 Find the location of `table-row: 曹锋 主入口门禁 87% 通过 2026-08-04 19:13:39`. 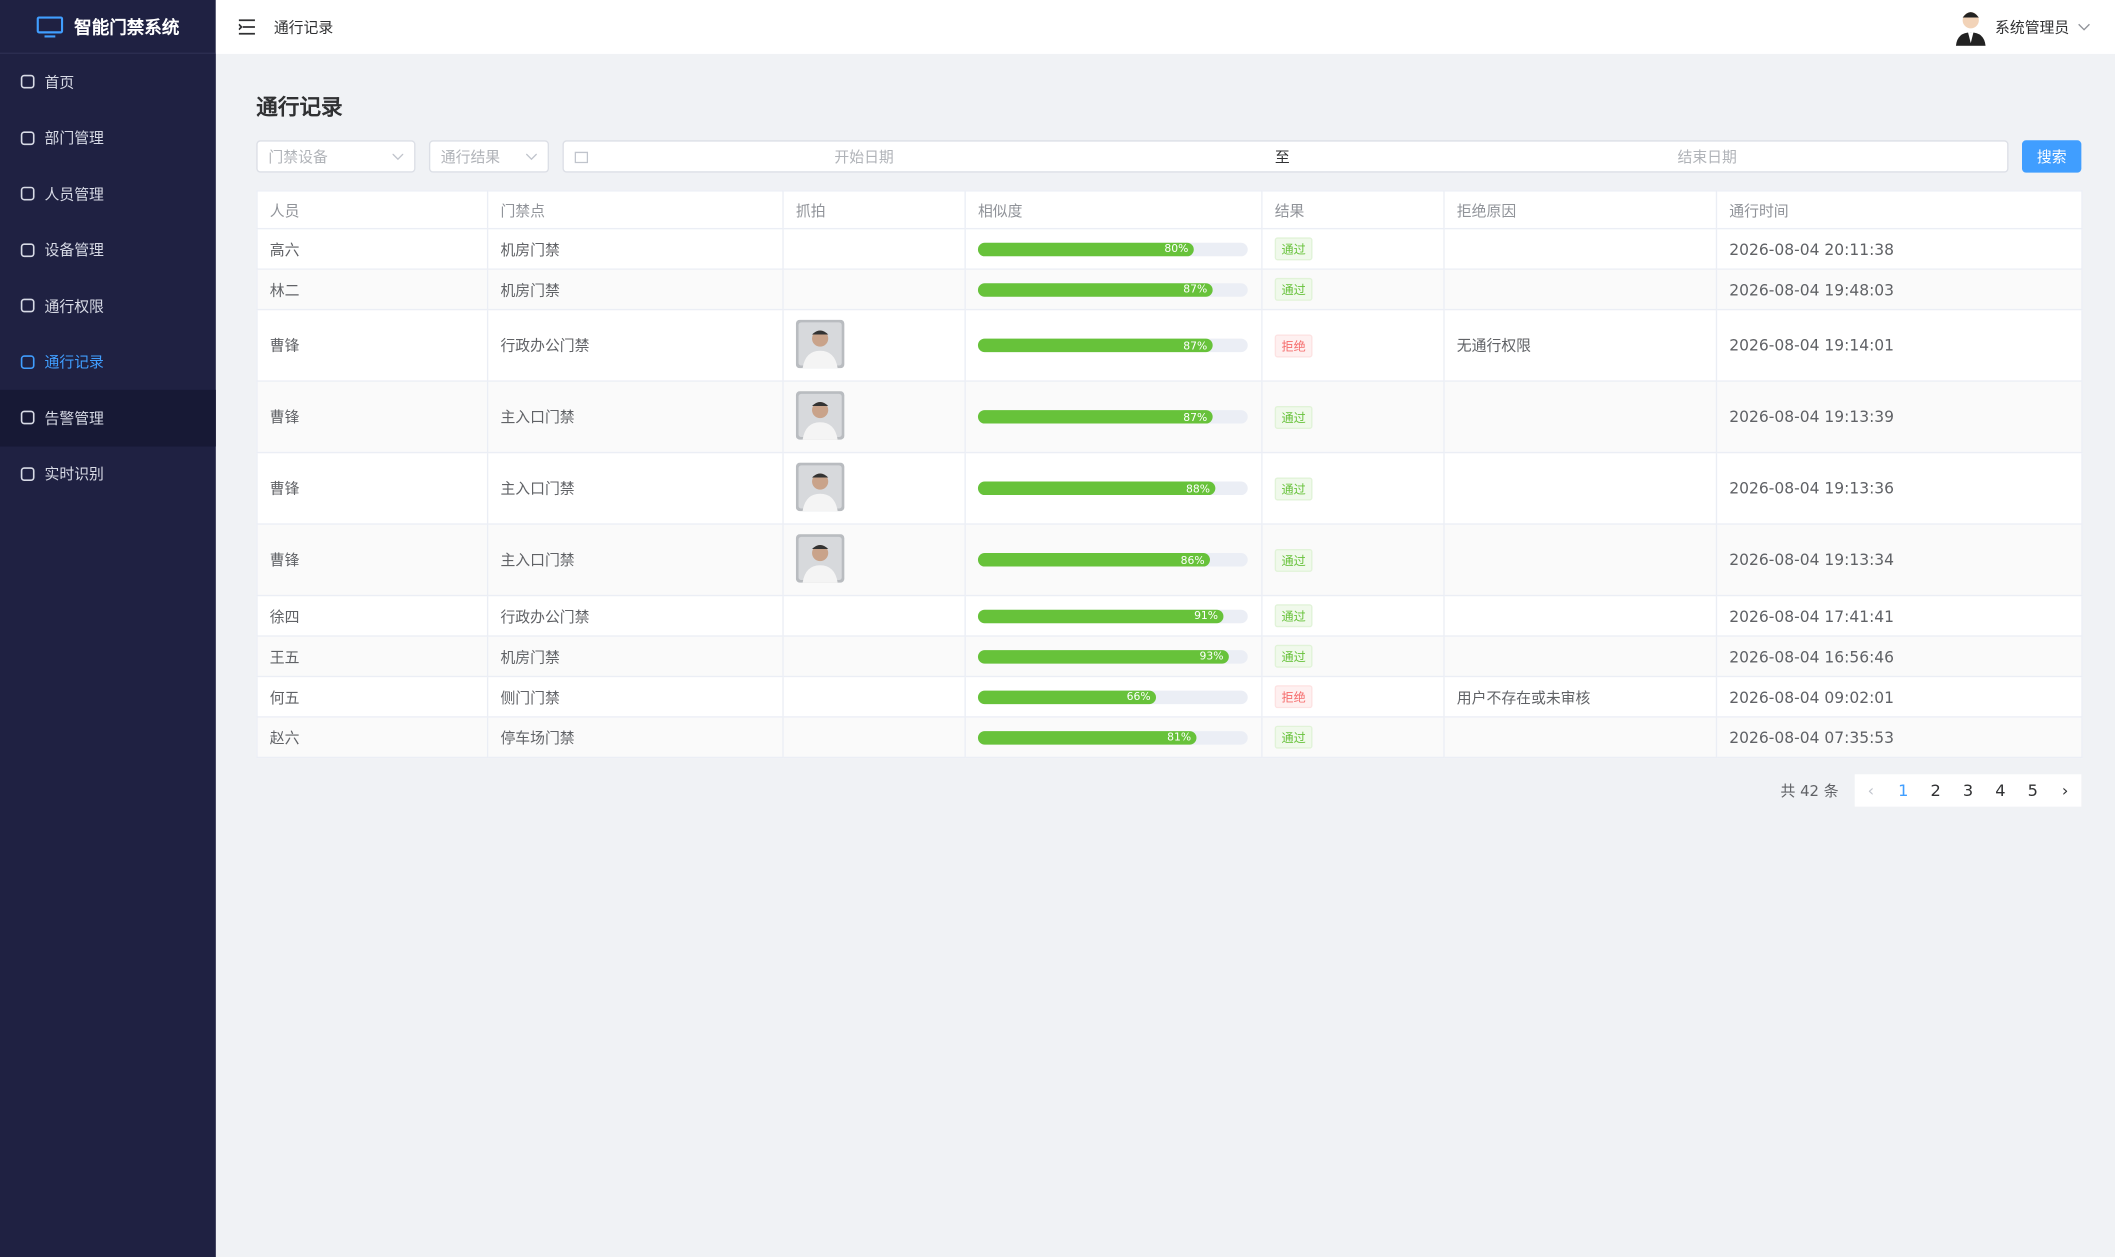

table-row: 曹锋 主入口门禁 87% 通过 2026-08-04 19:13:39 is located at coordinates (1169, 417).